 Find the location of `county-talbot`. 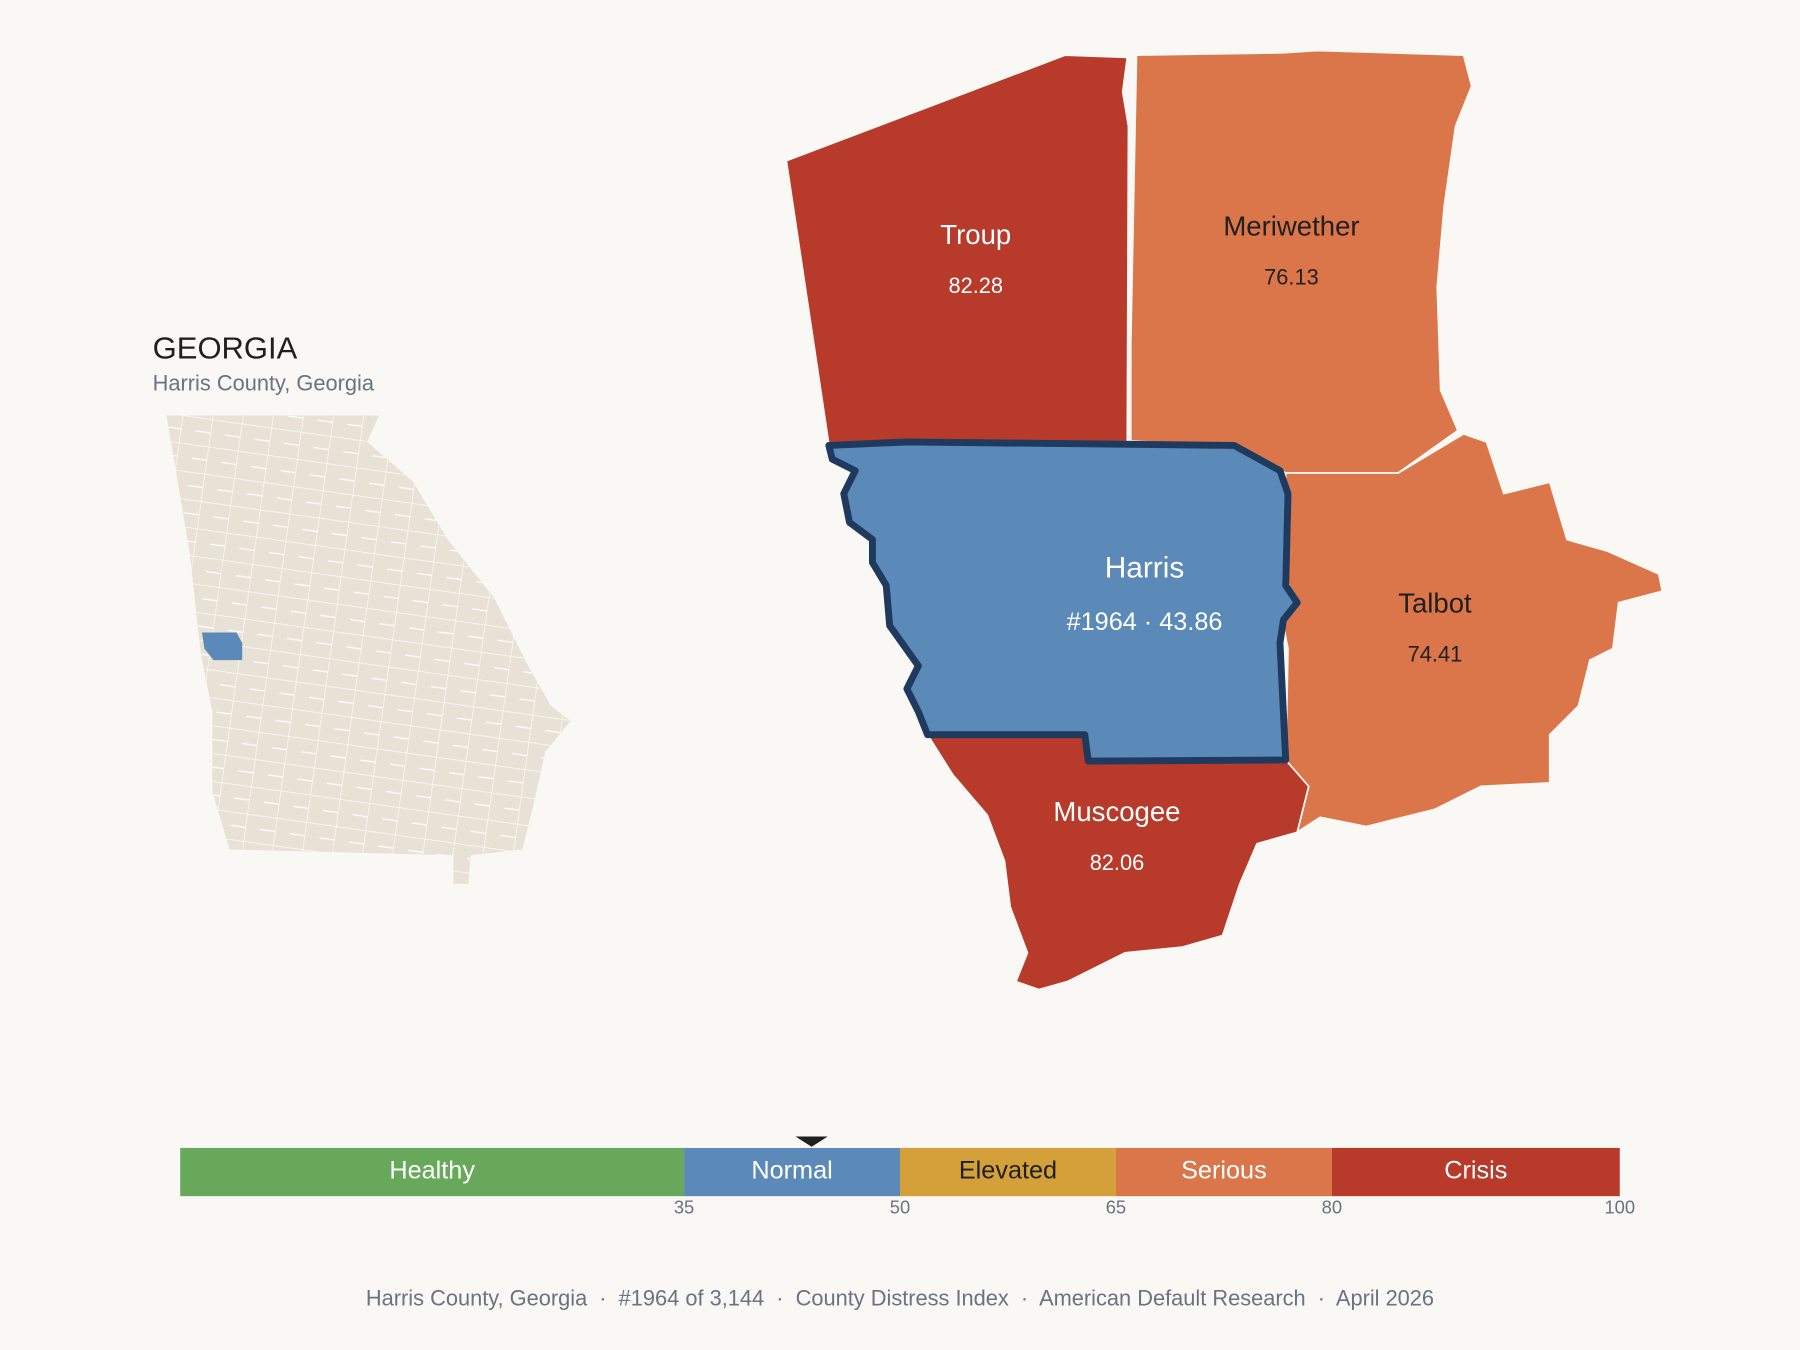

county-talbot is located at coordinates (1473, 633).